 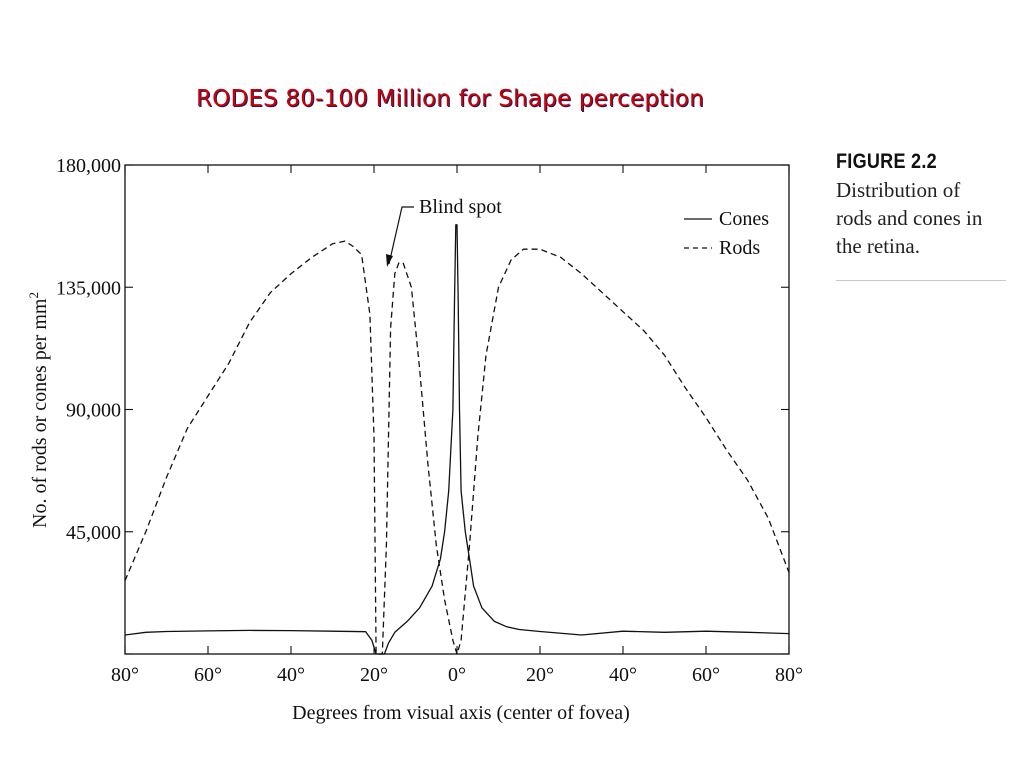 What do you see at coordinates (886, 161) in the screenshot?
I see `figure-number: FIGURE 2.2` at bounding box center [886, 161].